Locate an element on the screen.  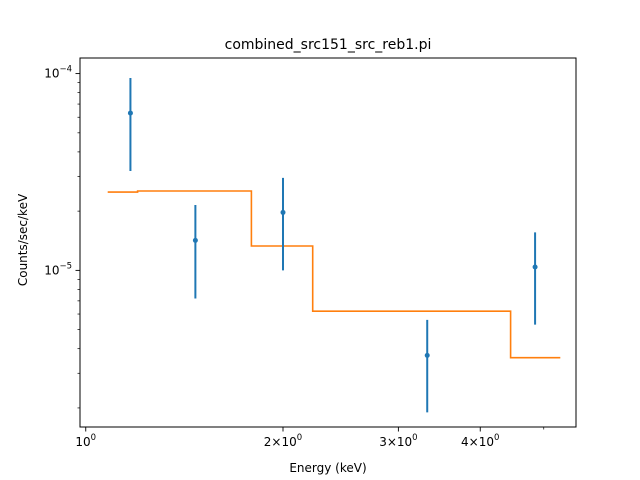
x-tick-label-1: 100 is located at coordinates (85, 441).